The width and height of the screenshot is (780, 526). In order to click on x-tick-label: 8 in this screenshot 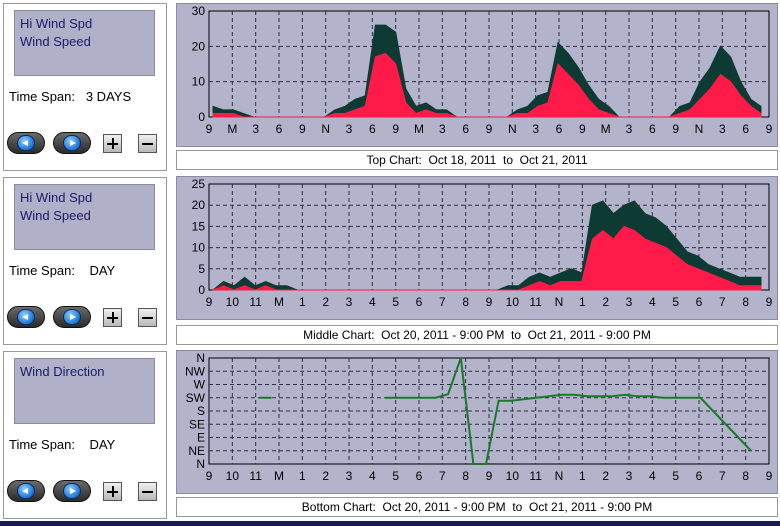, I will do `click(465, 476)`.